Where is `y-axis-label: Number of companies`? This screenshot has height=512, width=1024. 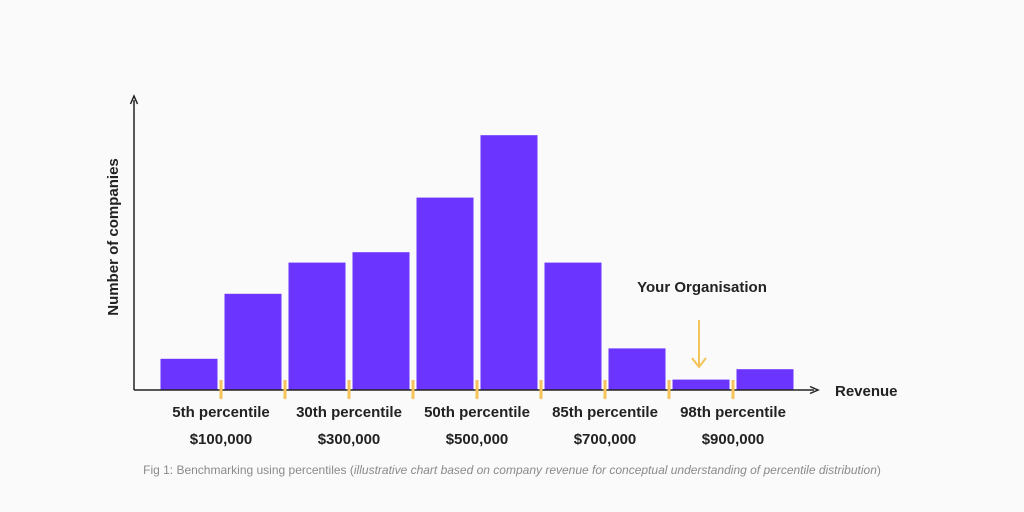
y-axis-label: Number of companies is located at coordinates (113, 237).